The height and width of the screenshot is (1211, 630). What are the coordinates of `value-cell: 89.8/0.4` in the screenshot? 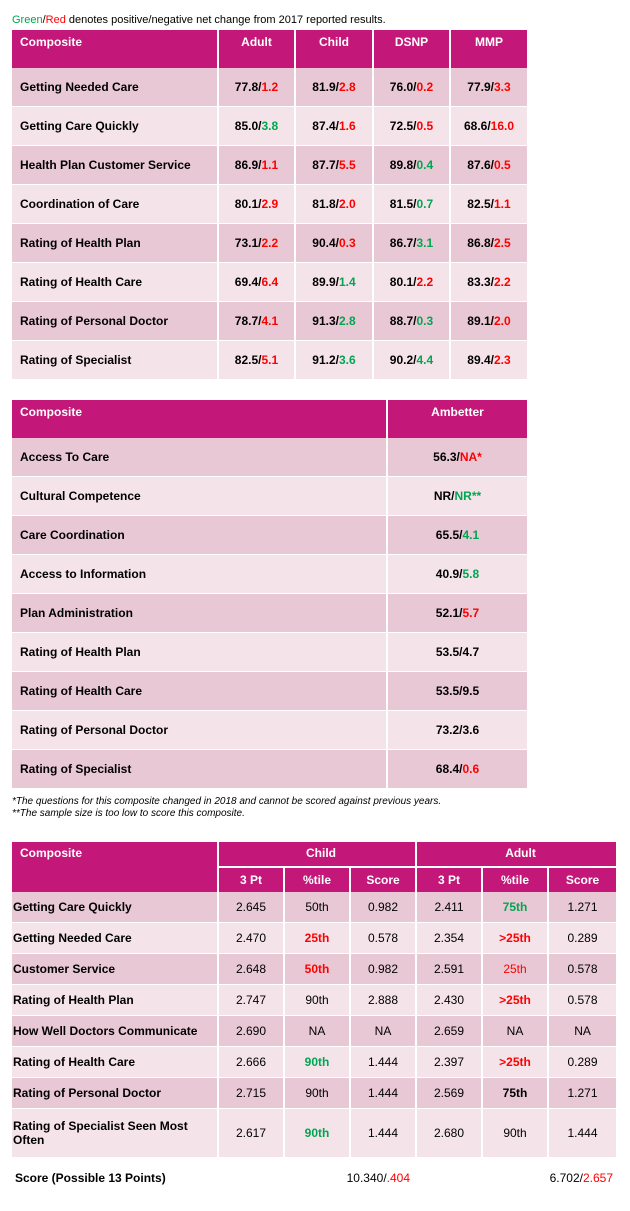 It's located at (412, 165).